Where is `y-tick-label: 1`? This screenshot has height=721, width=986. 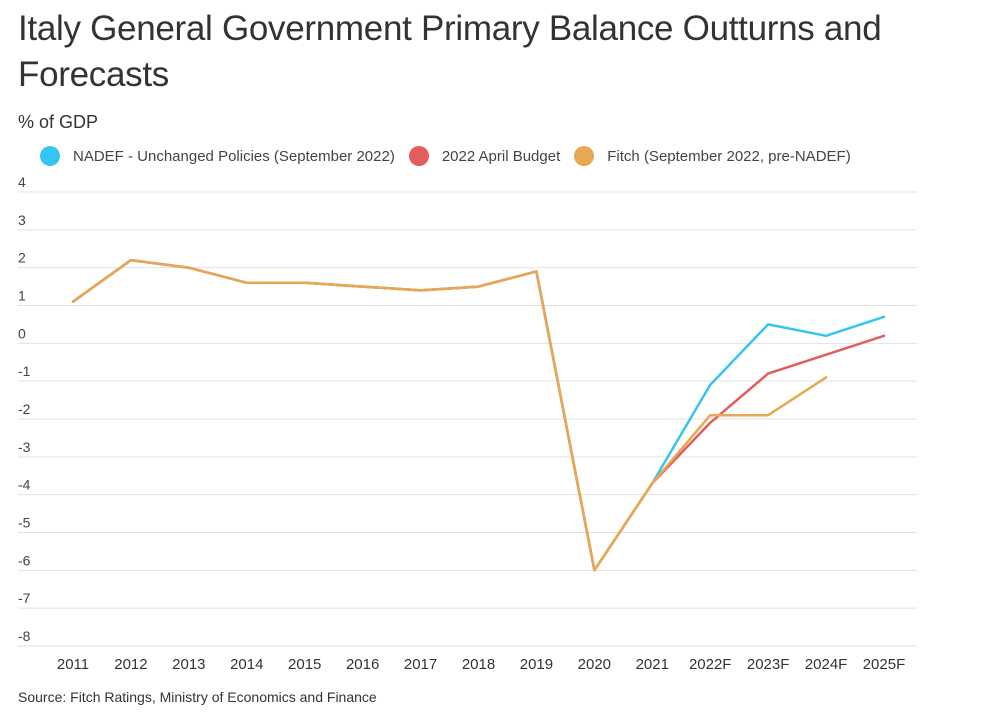
y-tick-label: 1 is located at coordinates (22, 296).